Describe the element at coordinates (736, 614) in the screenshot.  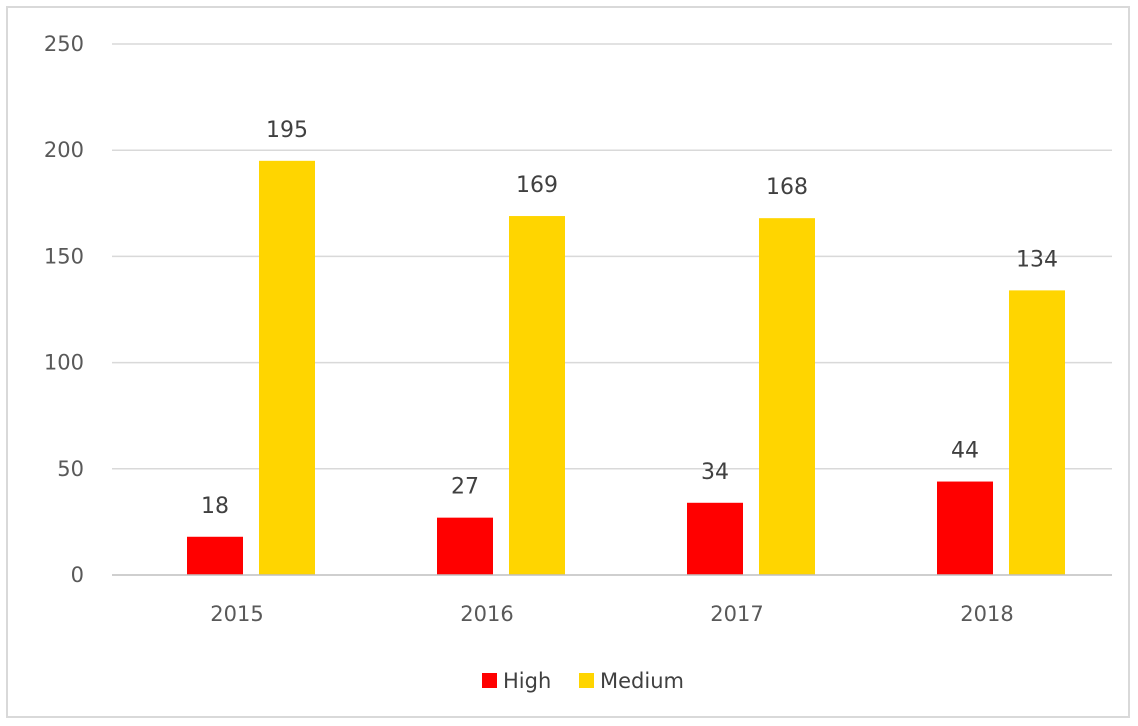
I see `x-tick-label: 2017` at that location.